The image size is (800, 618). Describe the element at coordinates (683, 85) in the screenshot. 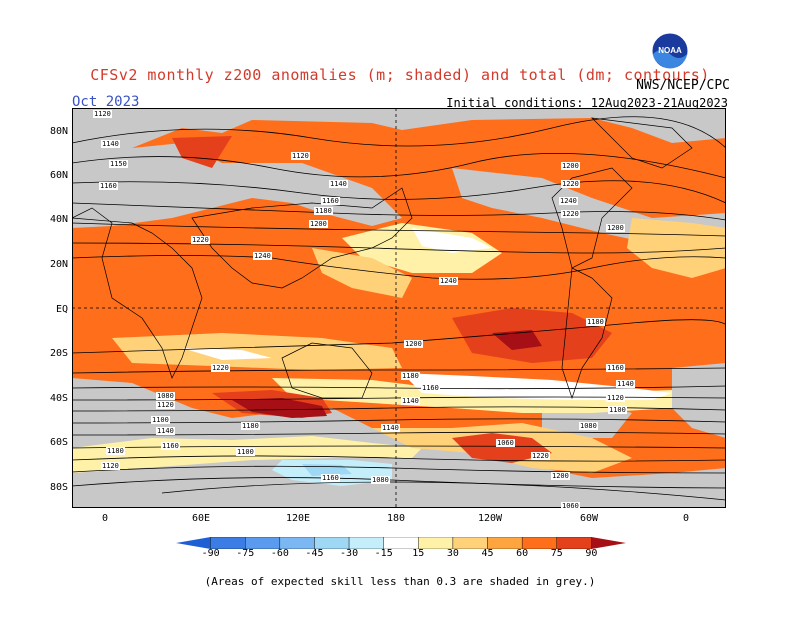

I see `agency-label: NWS/NCEP/CPC` at that location.